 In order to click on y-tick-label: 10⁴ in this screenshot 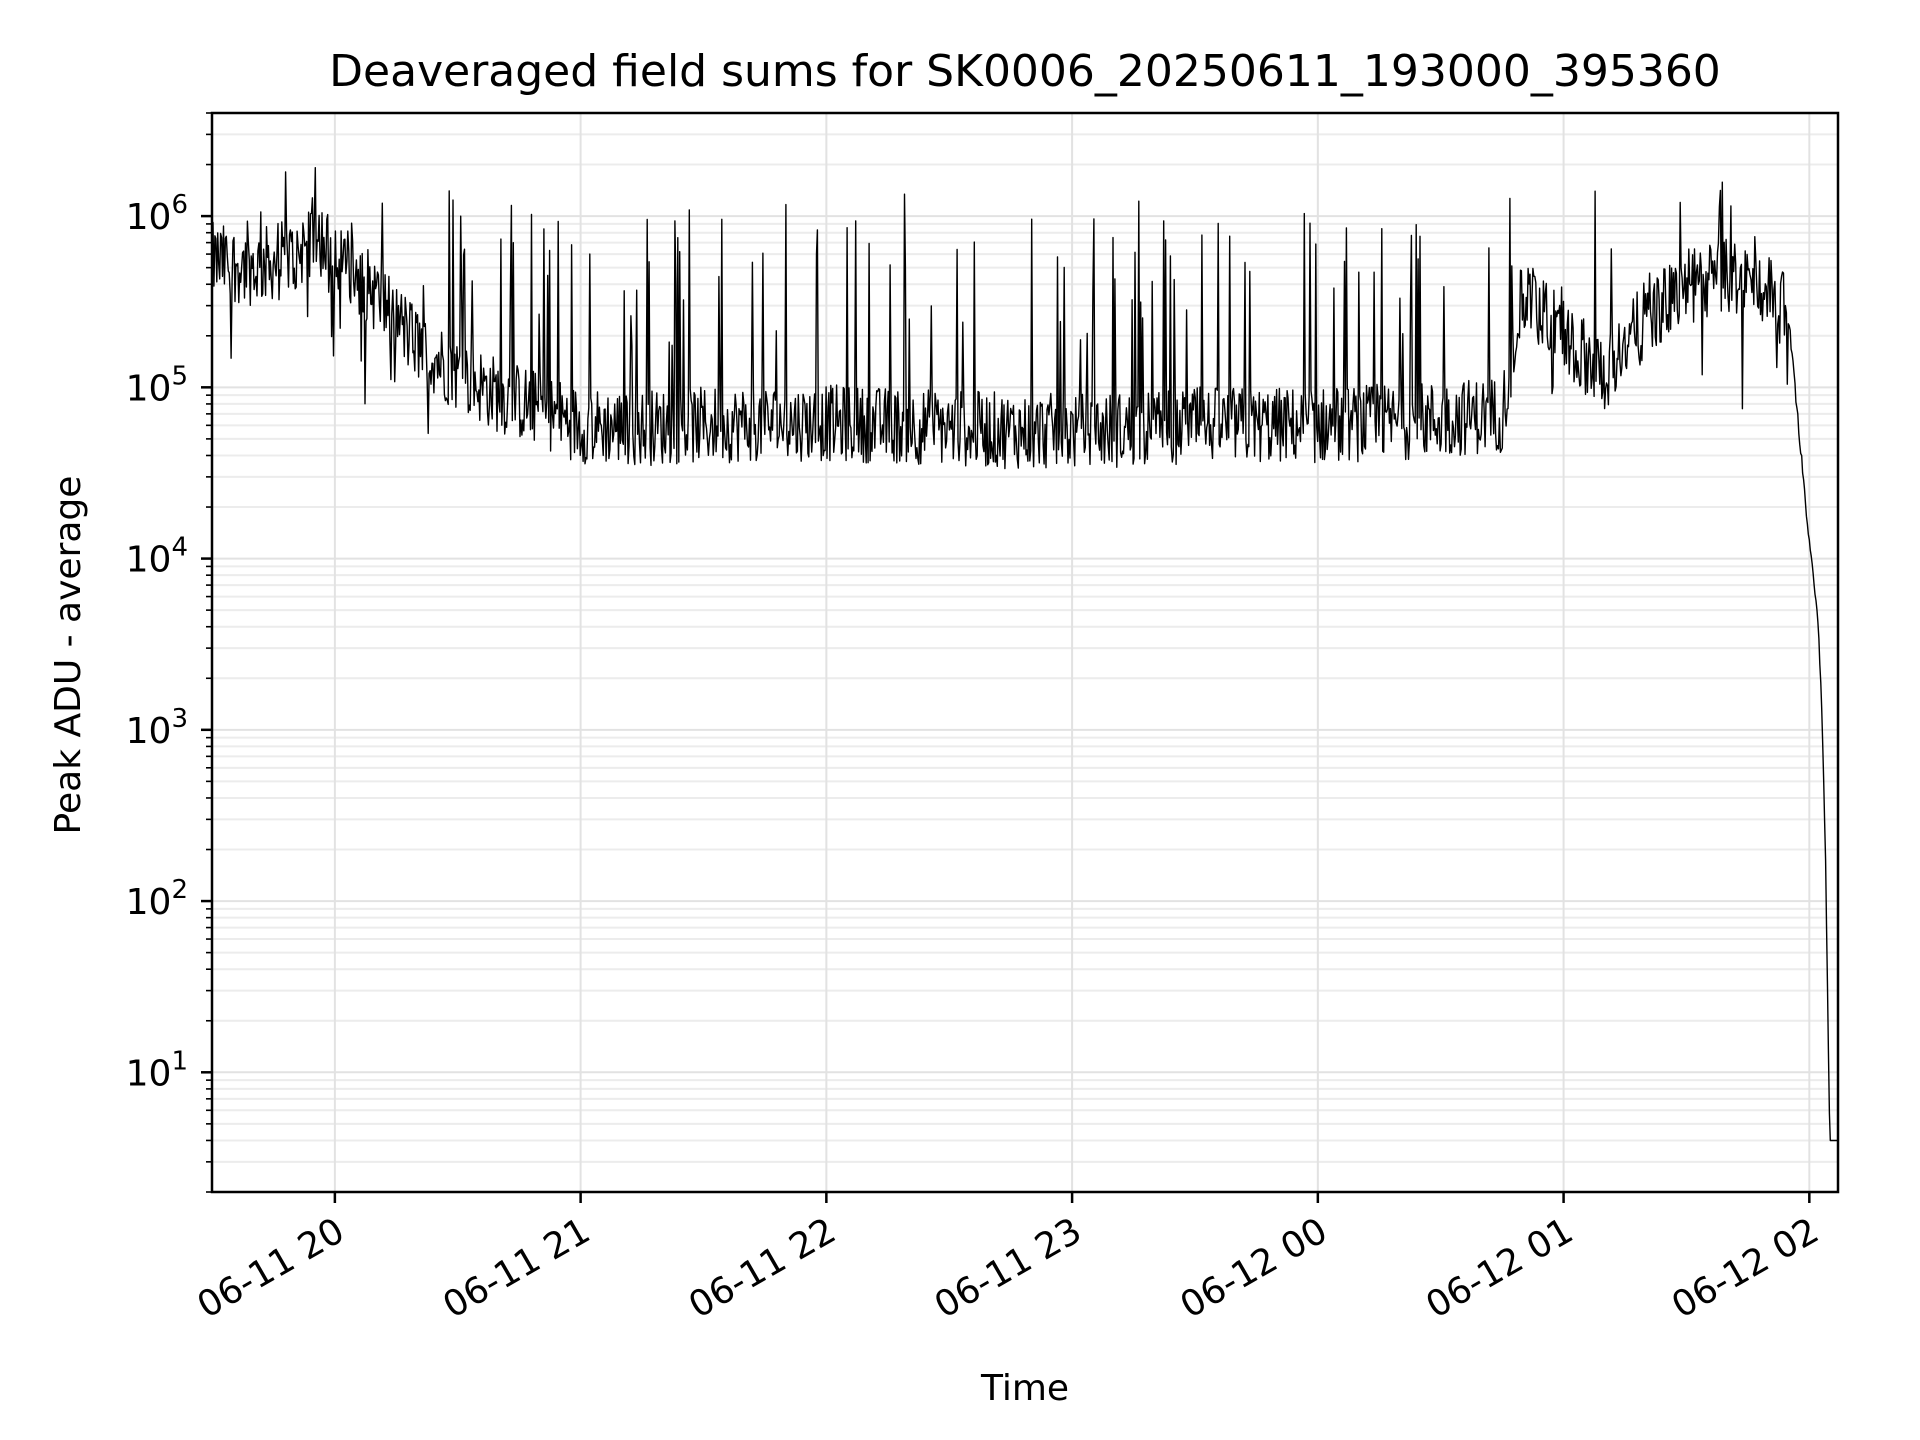, I will do `click(157, 557)`.